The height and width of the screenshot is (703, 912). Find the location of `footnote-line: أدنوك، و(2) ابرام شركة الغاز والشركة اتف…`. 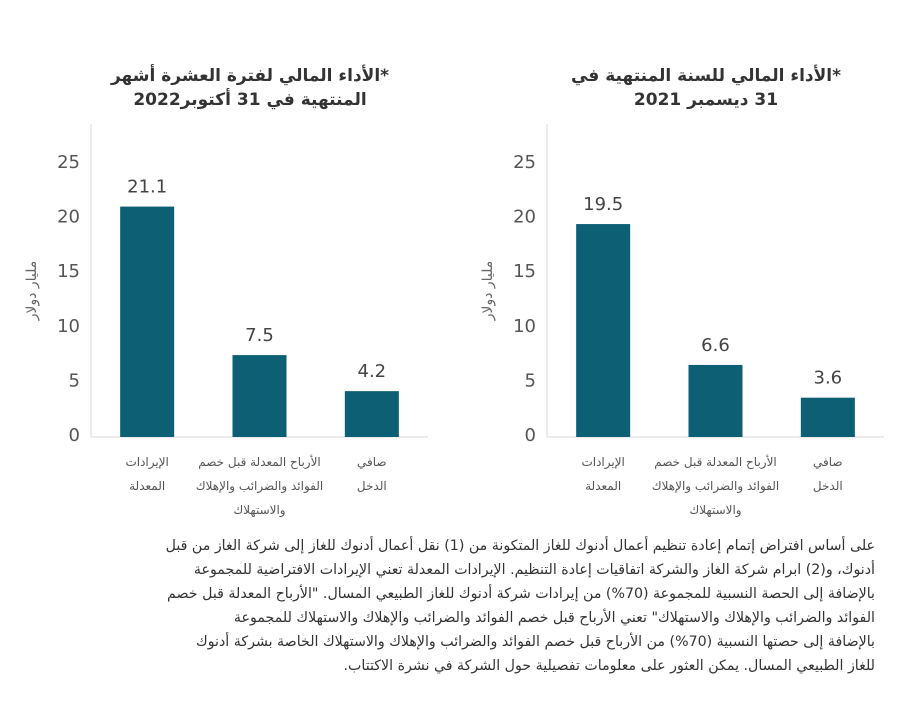

footnote-line: أدنوك، و(2) ابرام شركة الغاز والشركة اتف… is located at coordinates (534, 570).